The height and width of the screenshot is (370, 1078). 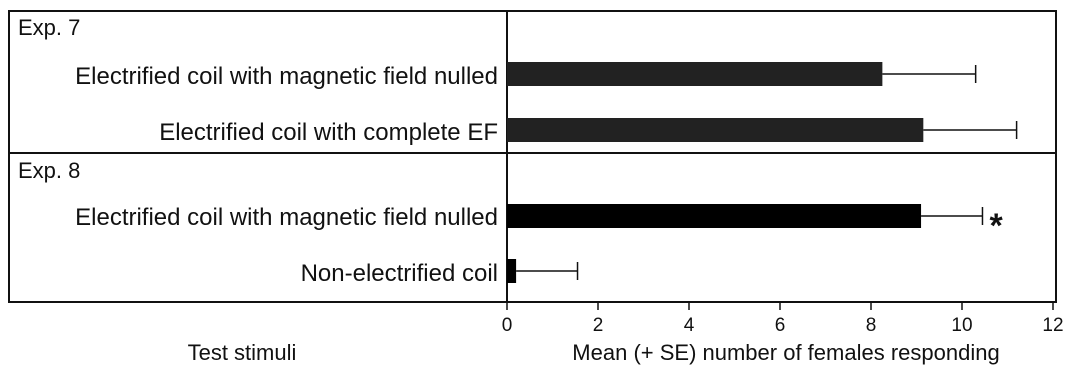 What do you see at coordinates (49, 27) in the screenshot?
I see `group-label-exp-7: Exp. 7` at bounding box center [49, 27].